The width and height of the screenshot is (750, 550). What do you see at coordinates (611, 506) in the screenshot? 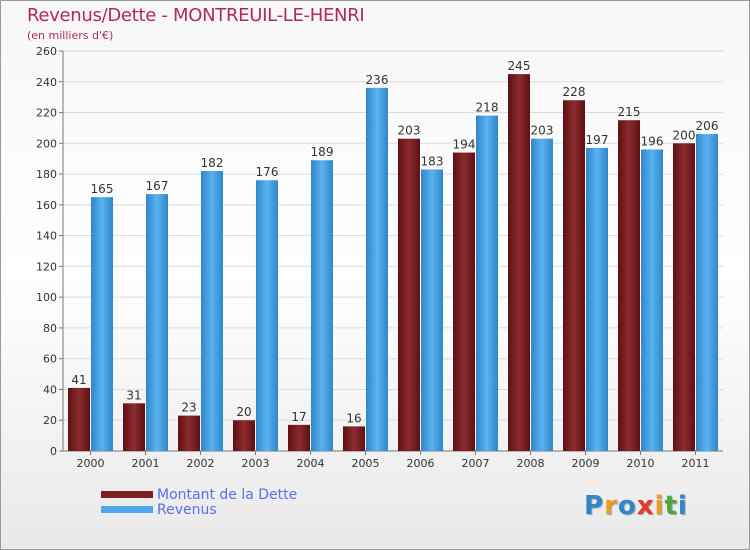
I see `logo-letter: r` at bounding box center [611, 506].